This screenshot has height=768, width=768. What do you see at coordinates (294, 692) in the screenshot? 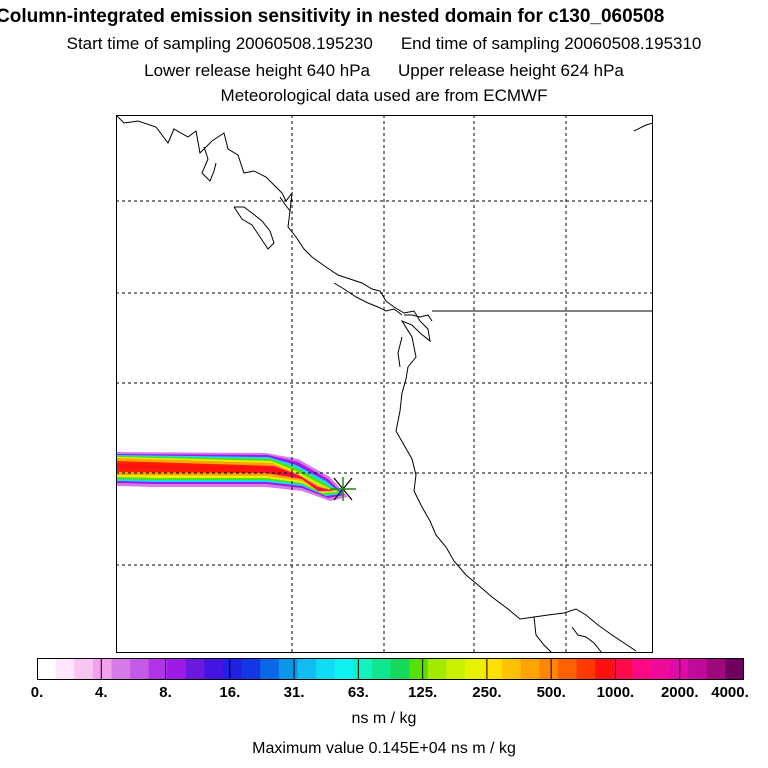
I see `colorbar-tick-label: 31.` at bounding box center [294, 692].